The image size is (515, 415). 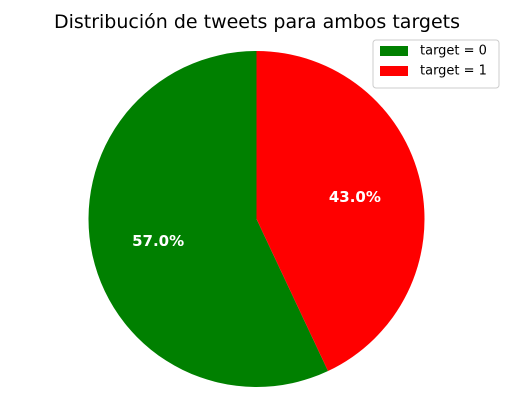 I want to click on pie-value-labels: 57.0% 43.0%, so click(x=256, y=219).